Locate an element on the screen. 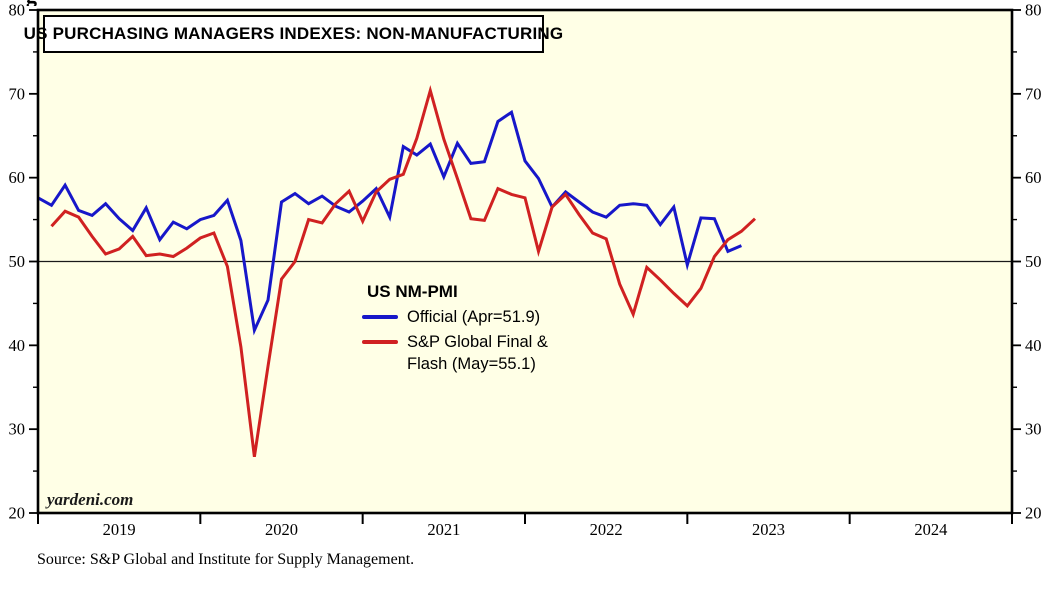 This screenshot has width=1063, height=592. legend-label-sp-global: S&P Global Final & Flash (May=55.1) is located at coordinates (477, 353).